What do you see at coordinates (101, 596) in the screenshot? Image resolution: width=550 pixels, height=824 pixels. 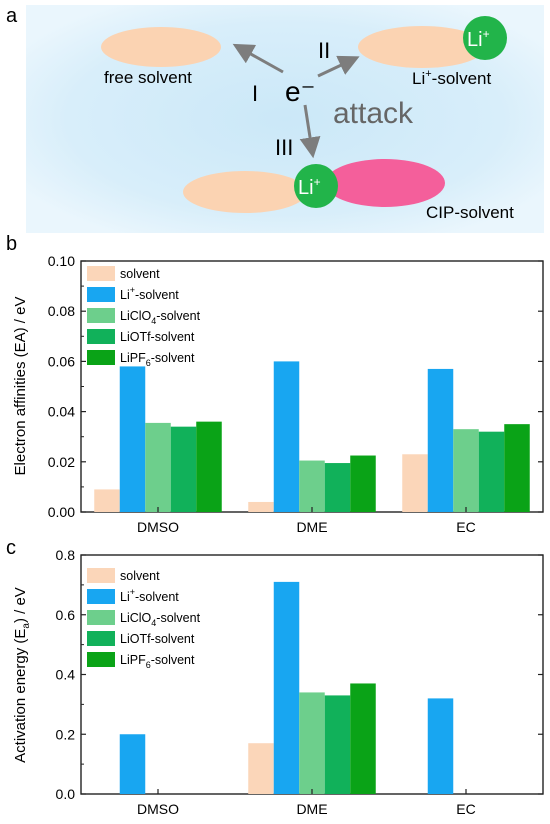 I see `chart-c-legend-swatch-li-solvent` at bounding box center [101, 596].